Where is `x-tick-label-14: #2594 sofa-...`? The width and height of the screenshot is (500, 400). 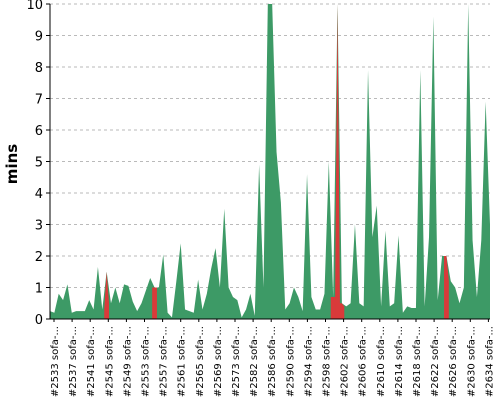 x-tick-label-14: #2594 sofa-... is located at coordinates (308, 361).